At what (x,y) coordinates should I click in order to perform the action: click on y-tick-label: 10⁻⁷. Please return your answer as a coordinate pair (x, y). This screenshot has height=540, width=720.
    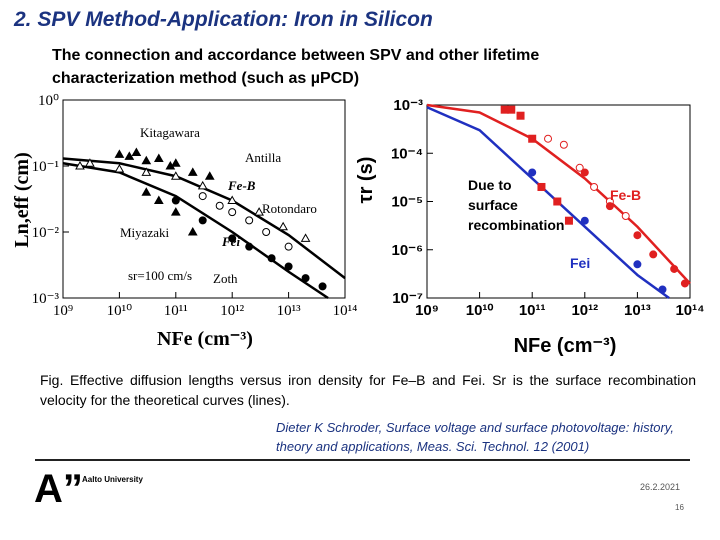
    Looking at the image, I should click on (407, 298).